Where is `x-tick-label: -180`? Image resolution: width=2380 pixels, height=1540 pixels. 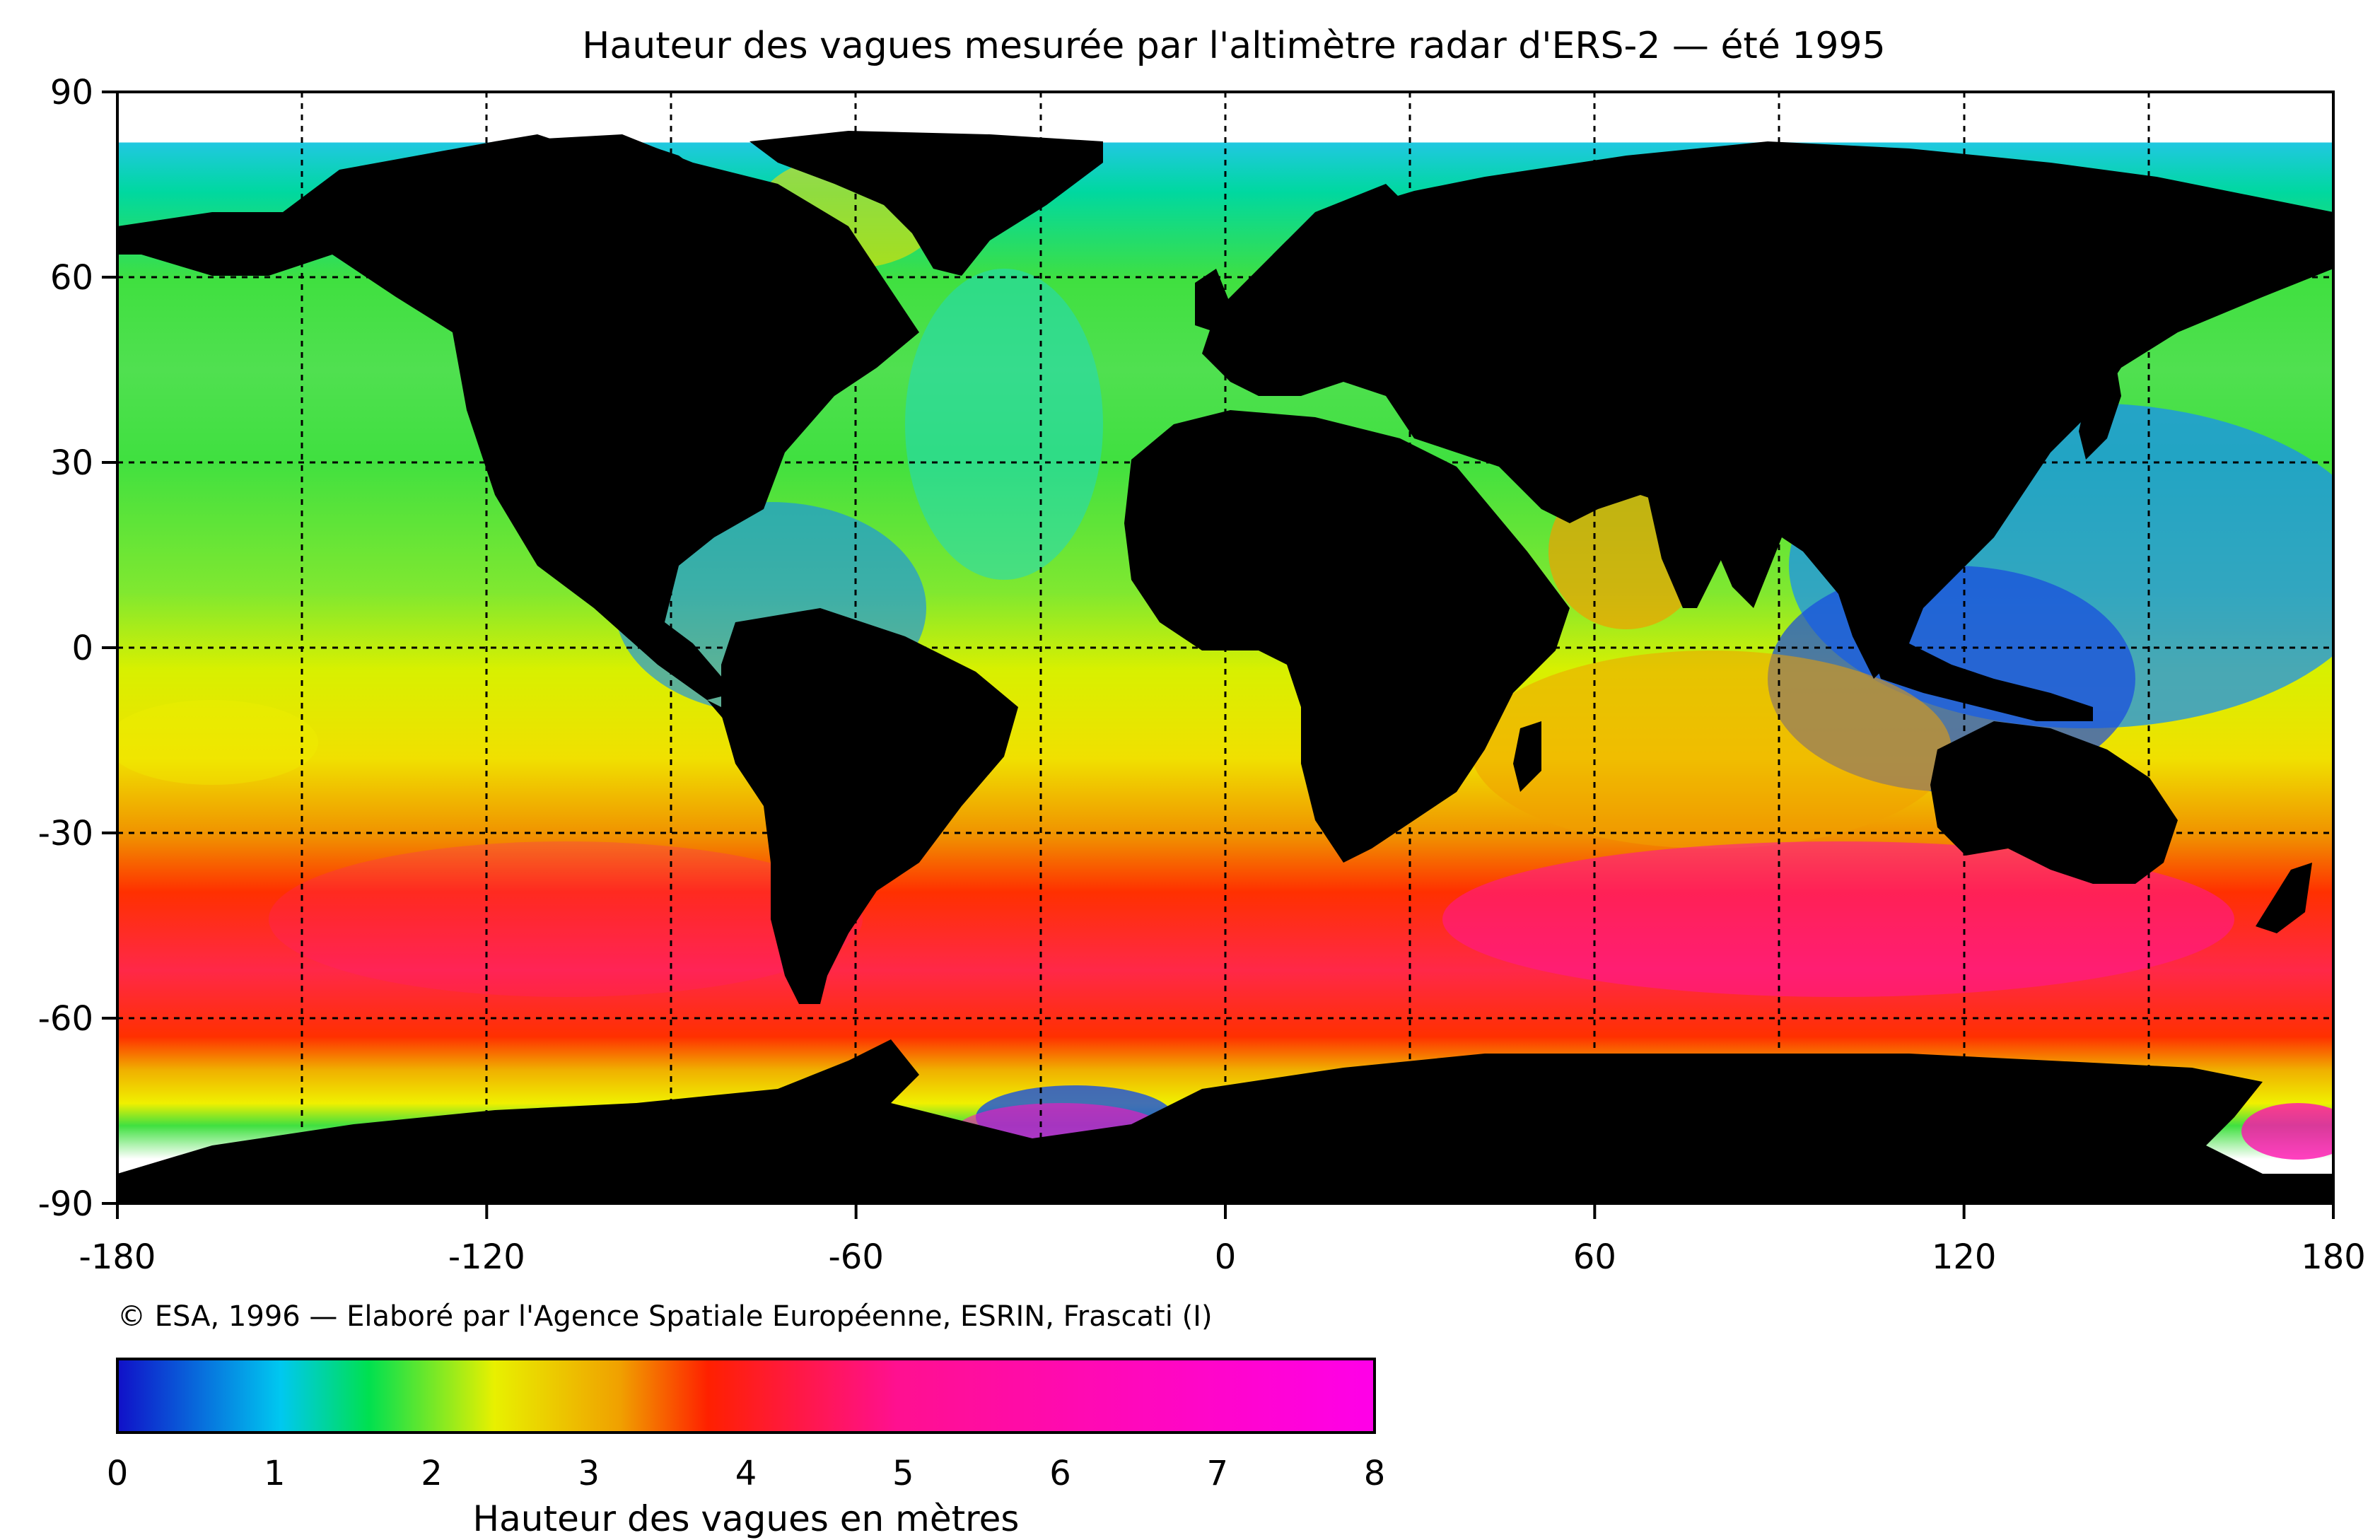
x-tick-label: -180 is located at coordinates (118, 1257).